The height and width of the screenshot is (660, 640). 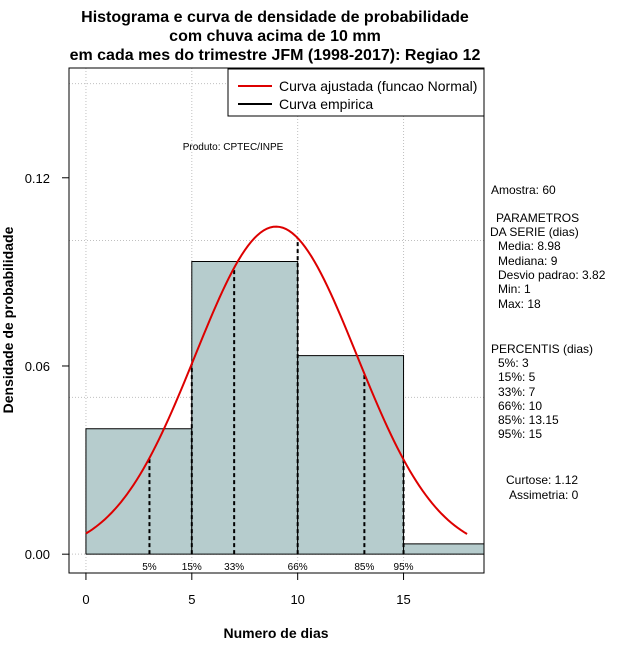 I want to click on x-tick-label: 5, so click(x=191, y=599).